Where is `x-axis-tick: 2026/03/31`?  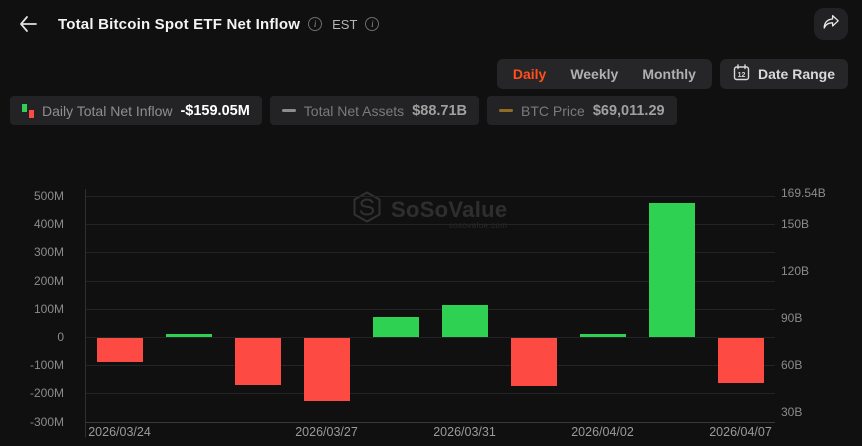
x-axis-tick: 2026/03/31 is located at coordinates (464, 432).